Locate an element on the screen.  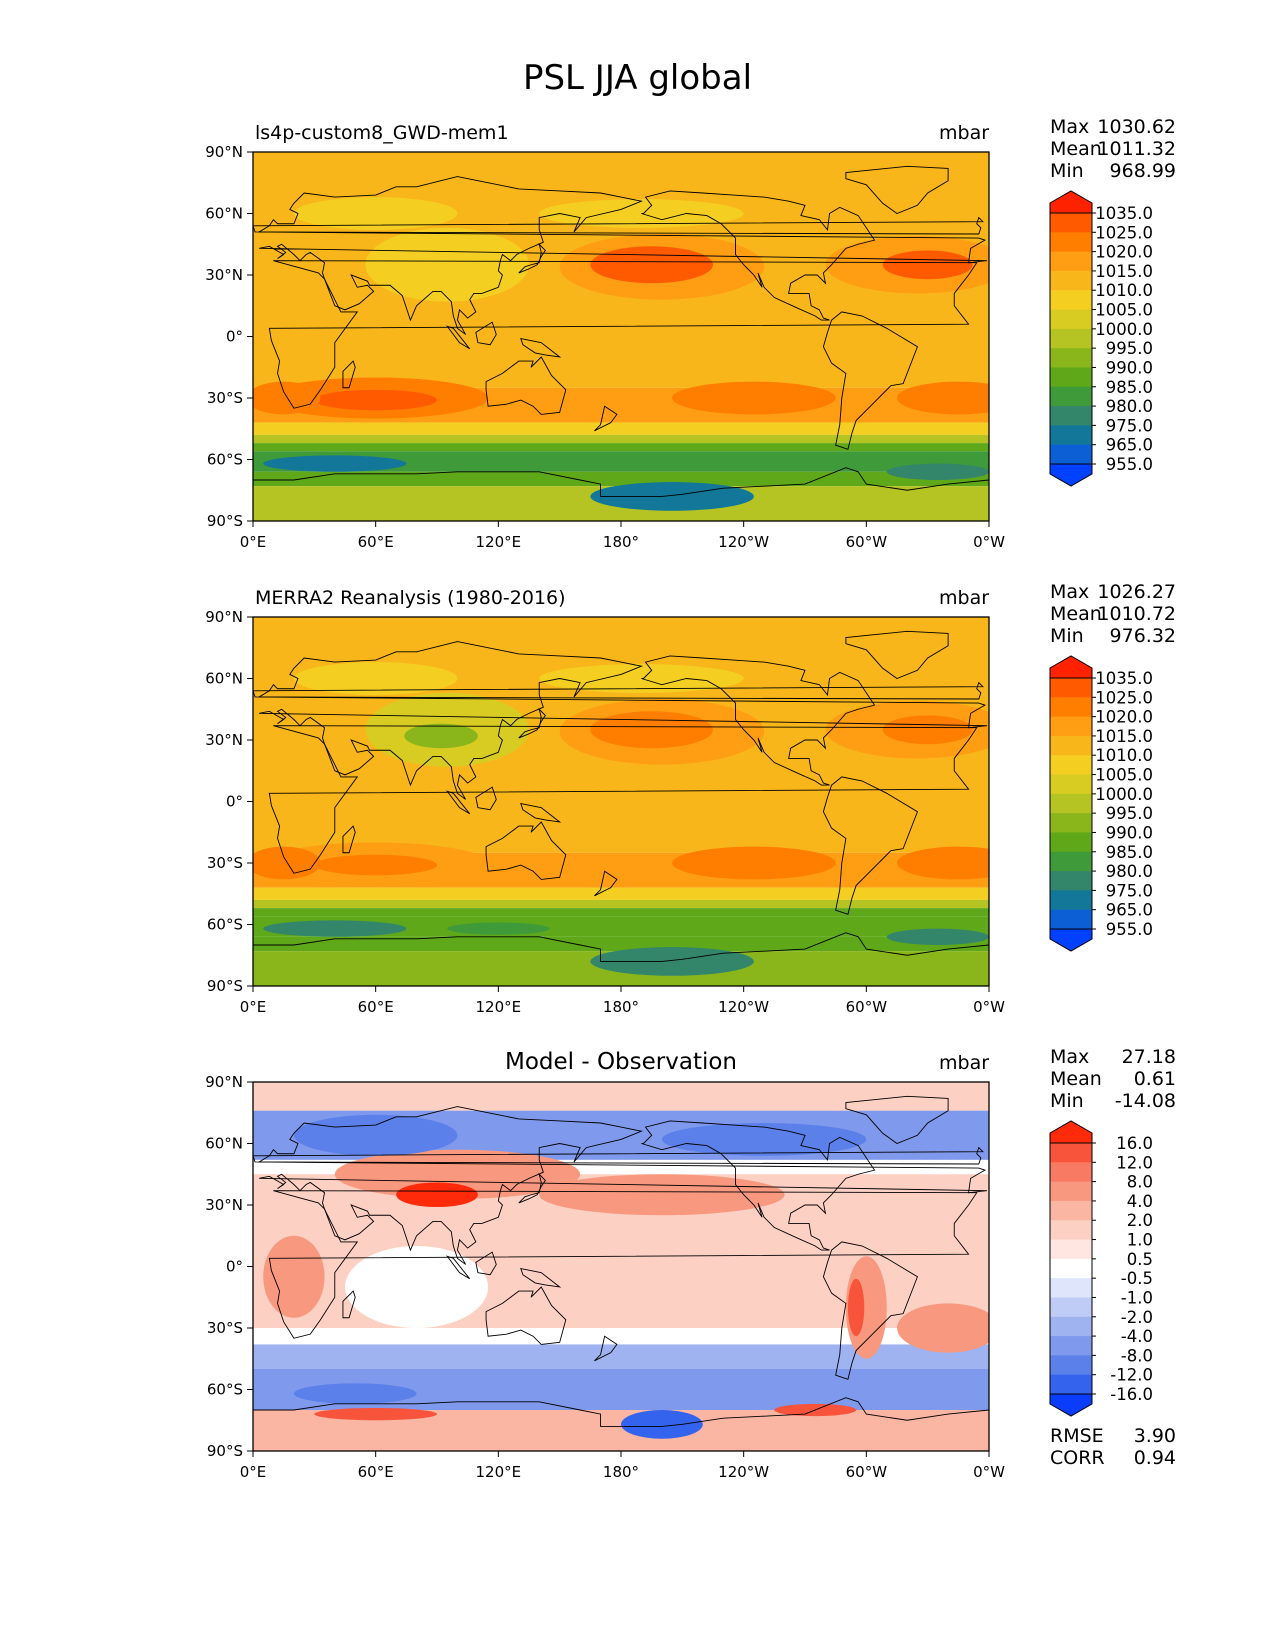
stat-mean: Mean 1010.72 is located at coordinates (1113, 614).